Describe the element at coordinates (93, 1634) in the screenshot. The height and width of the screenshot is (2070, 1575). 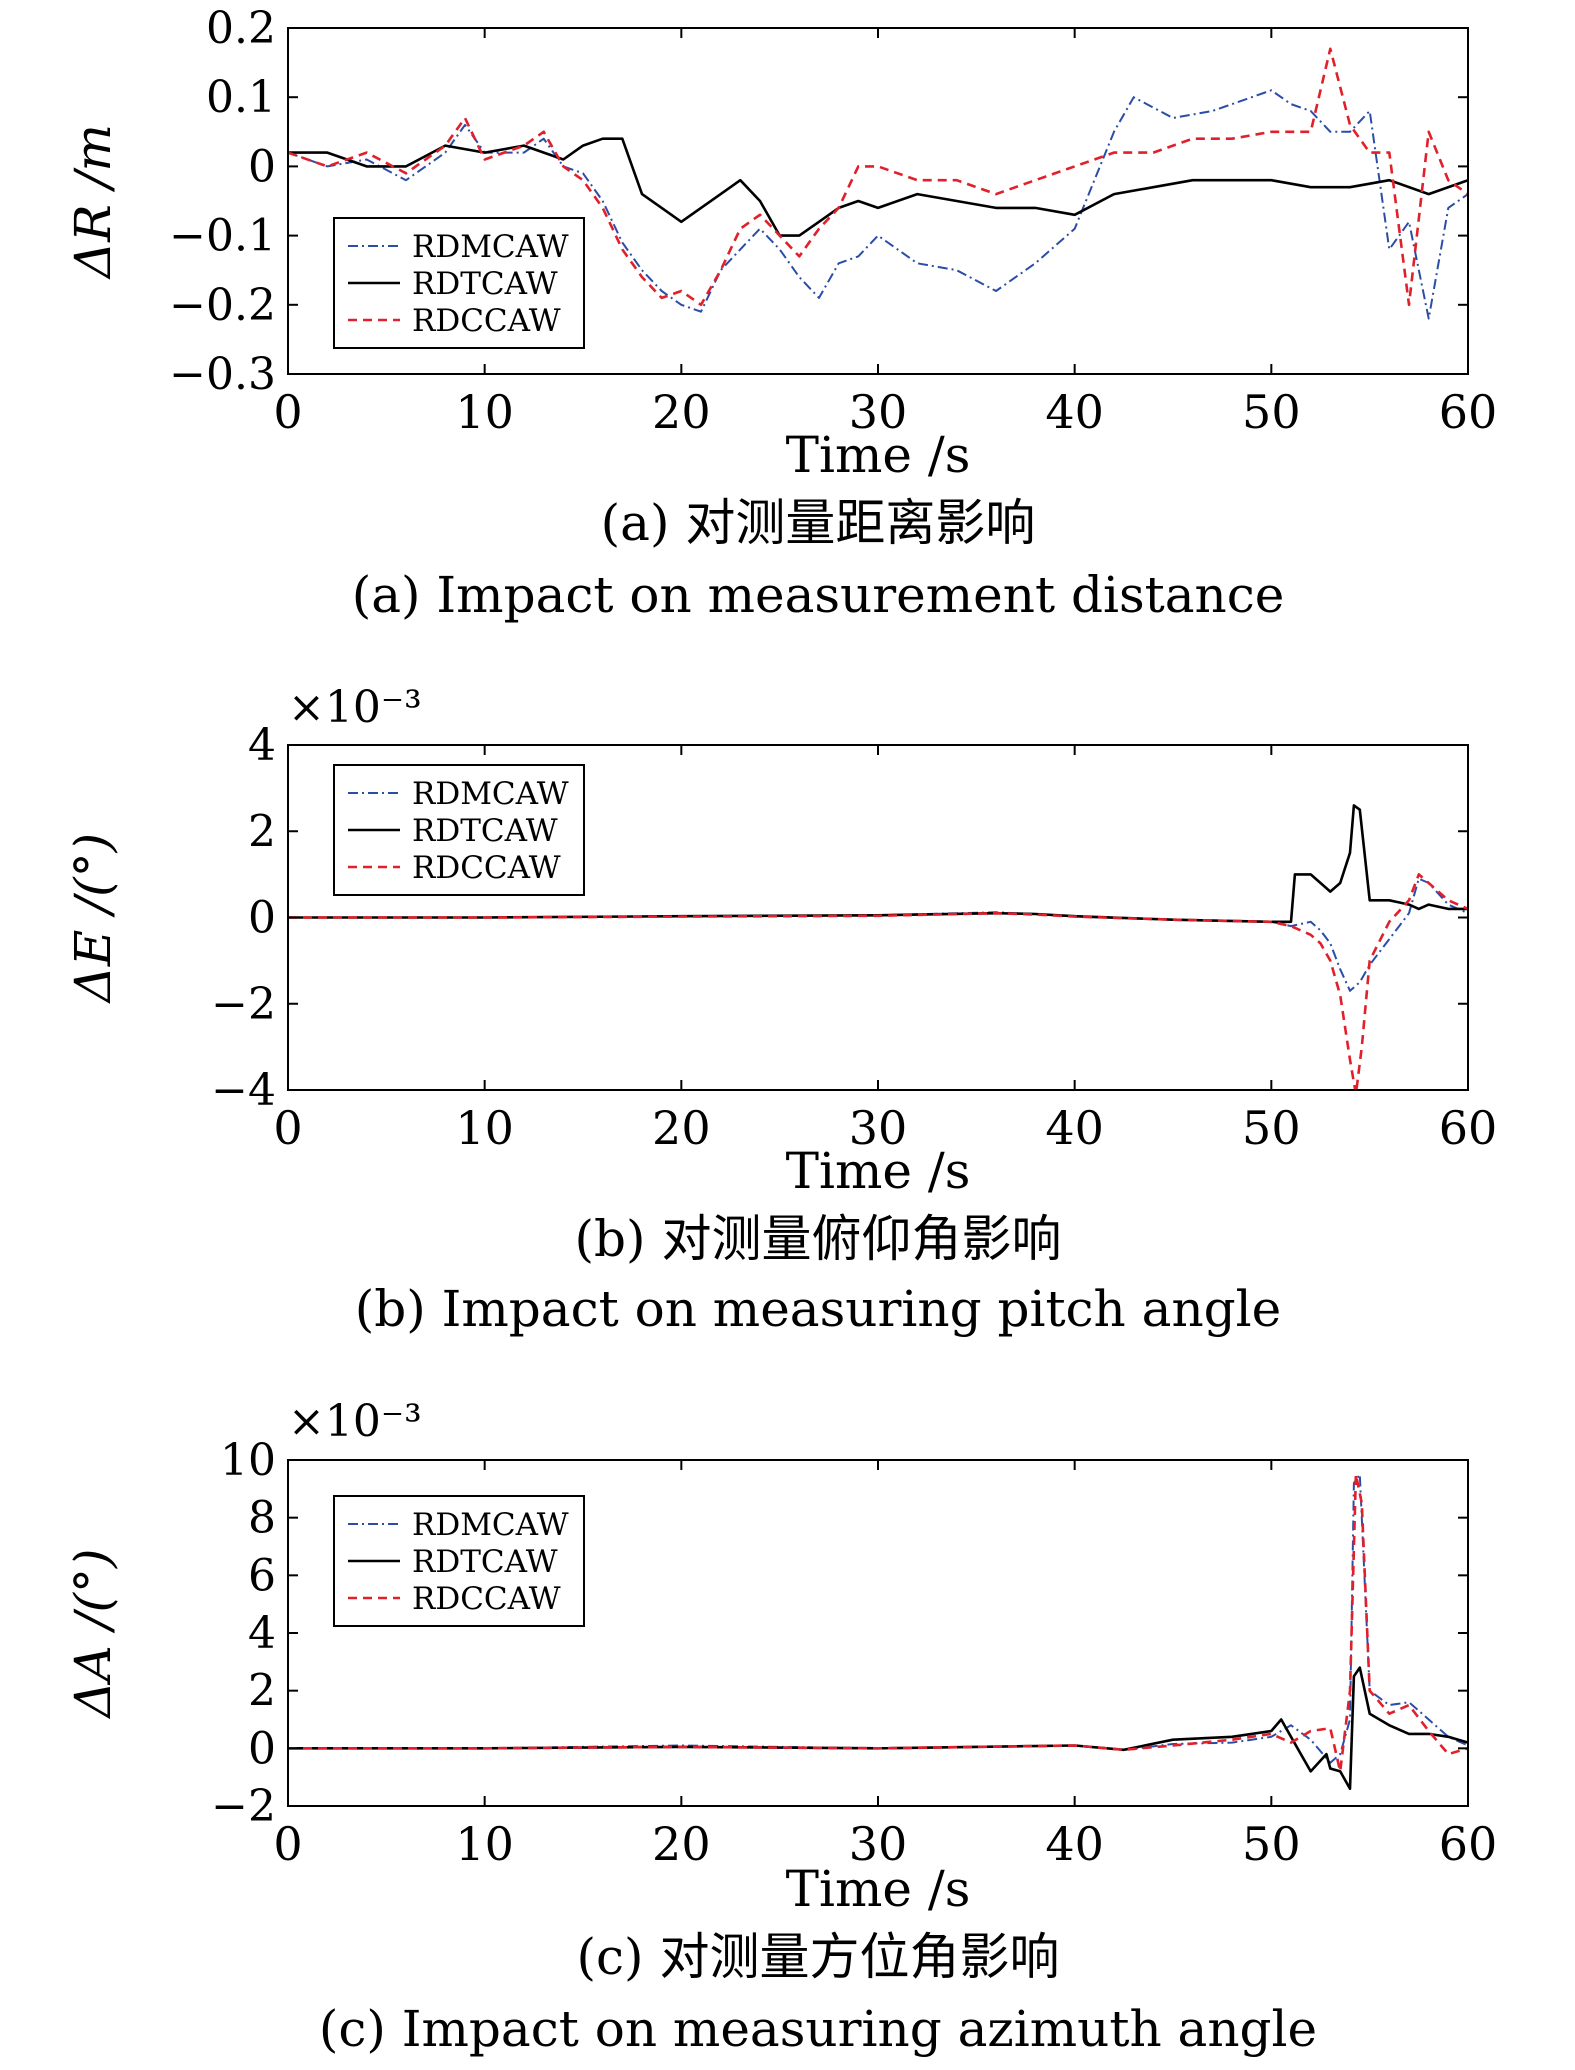
I see `y-axis-label: ΔA /(°)` at that location.